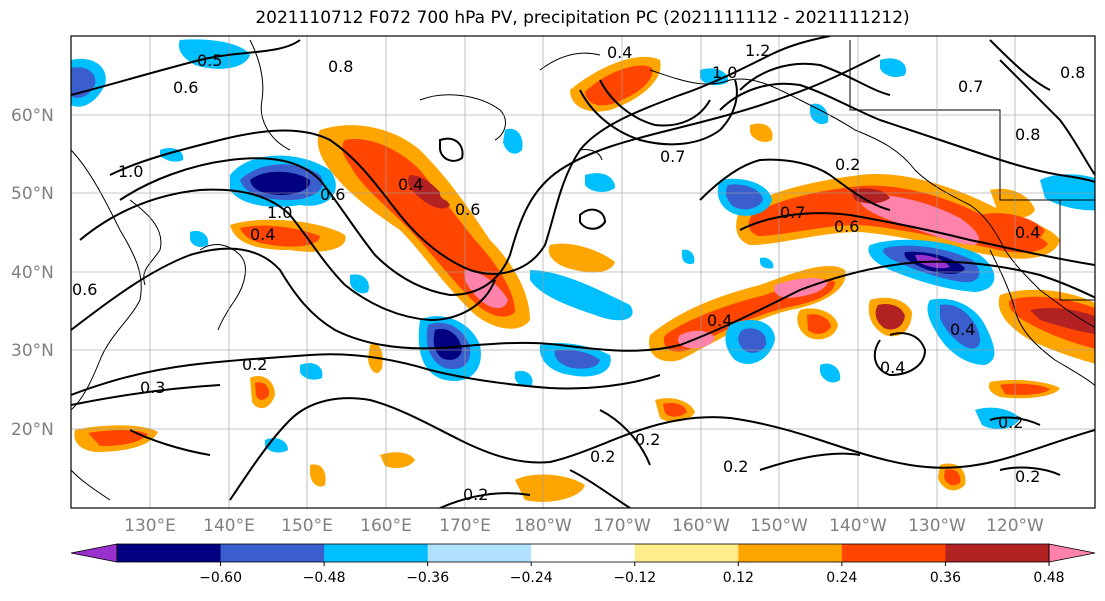 This screenshot has width=1105, height=601. Describe the element at coordinates (152, 387) in the screenshot. I see `contour-label: 0.3` at that location.